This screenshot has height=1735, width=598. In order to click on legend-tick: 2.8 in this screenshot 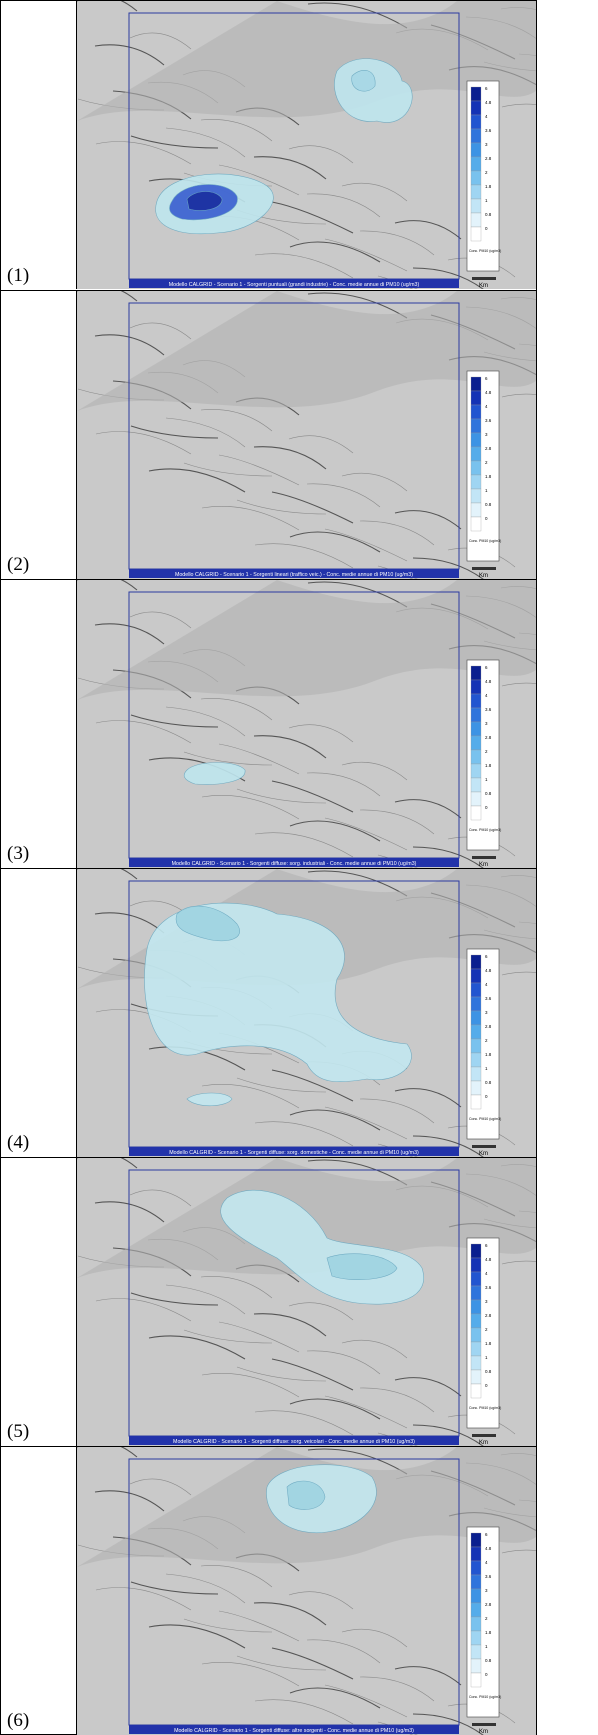, I will do `click(488, 1315)`.